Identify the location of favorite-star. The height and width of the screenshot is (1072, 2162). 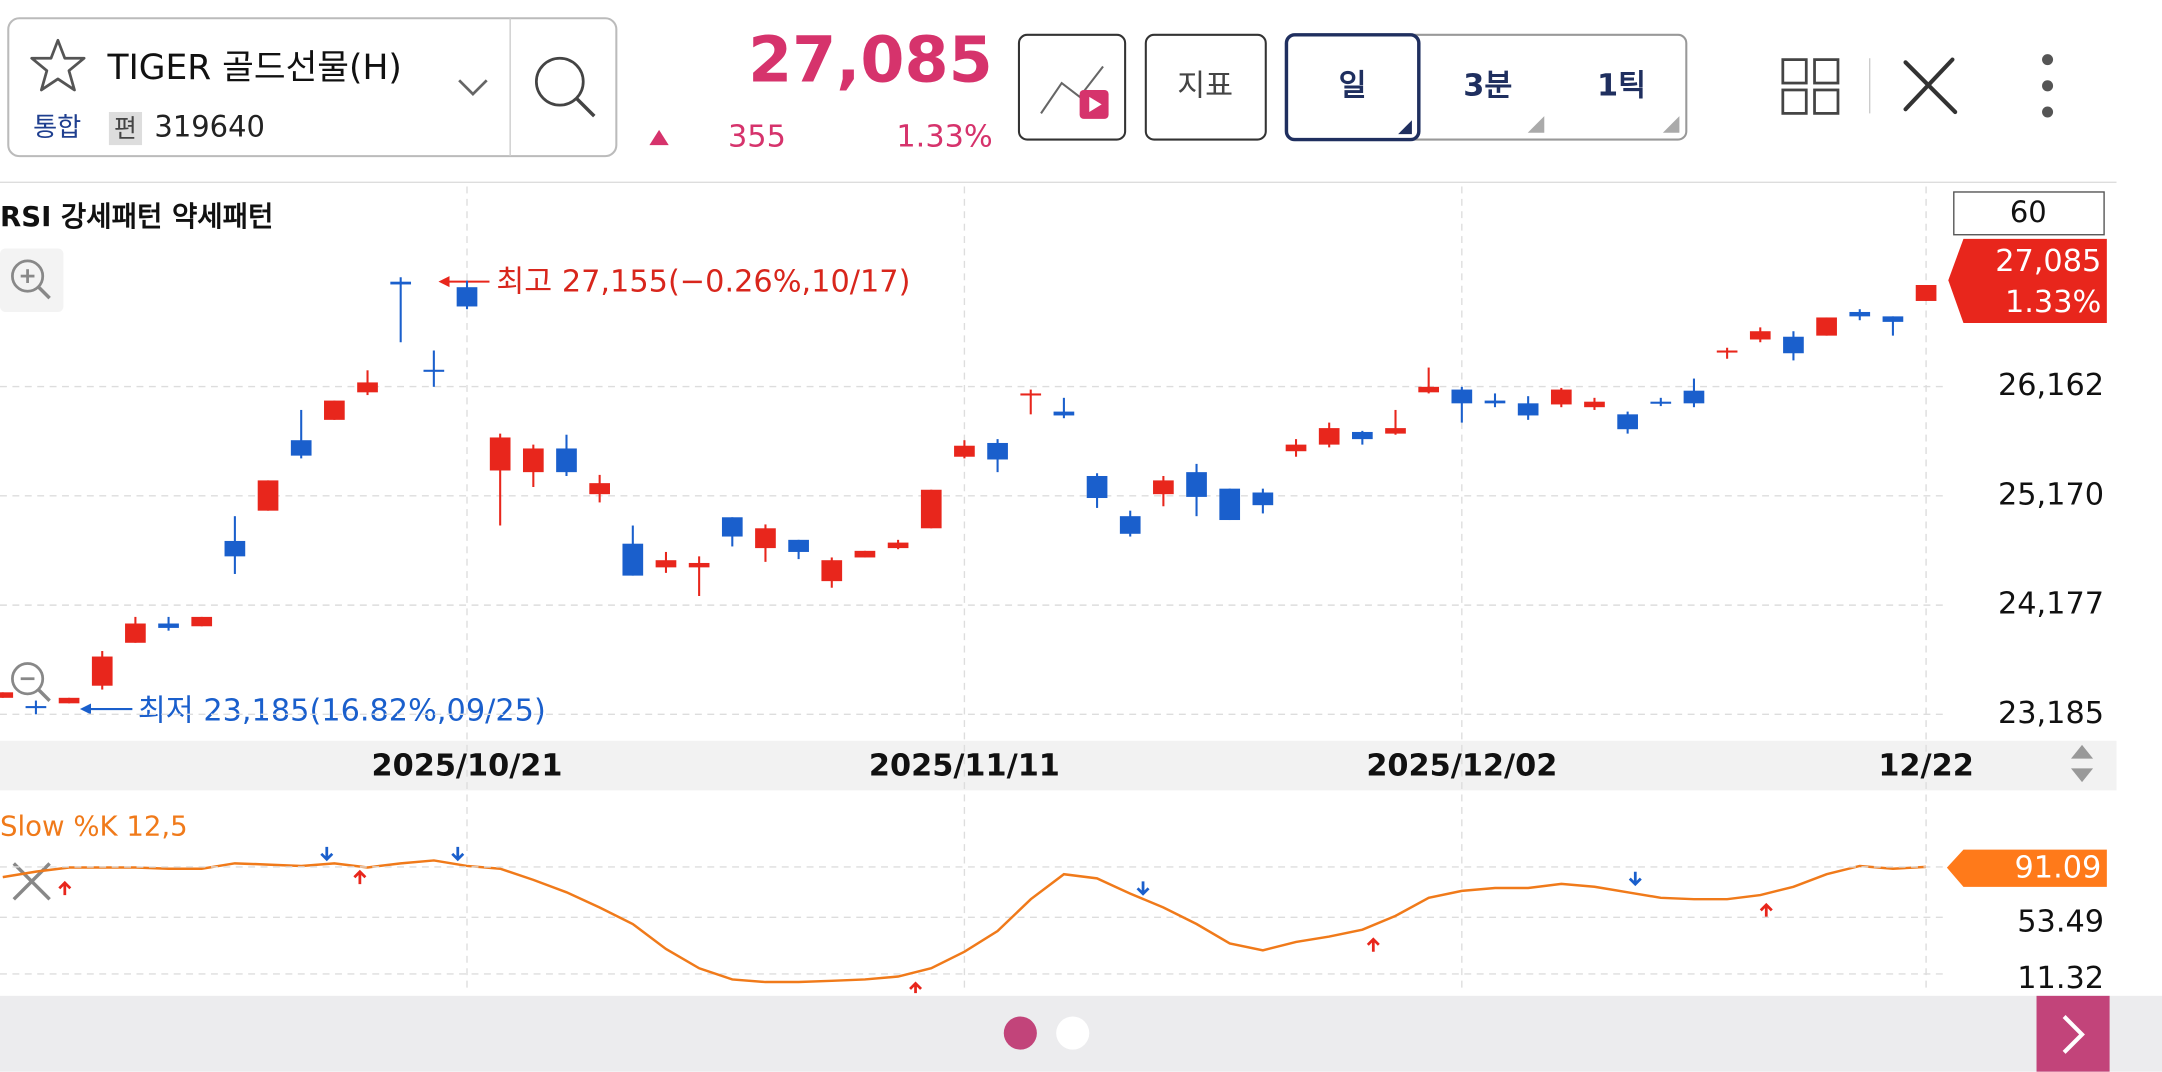
(58, 65).